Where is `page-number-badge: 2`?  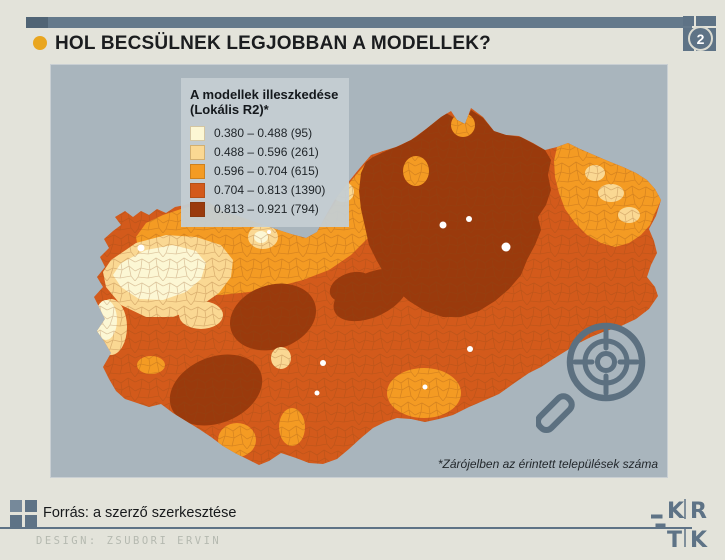
page-number-badge: 2 is located at coordinates (699, 33).